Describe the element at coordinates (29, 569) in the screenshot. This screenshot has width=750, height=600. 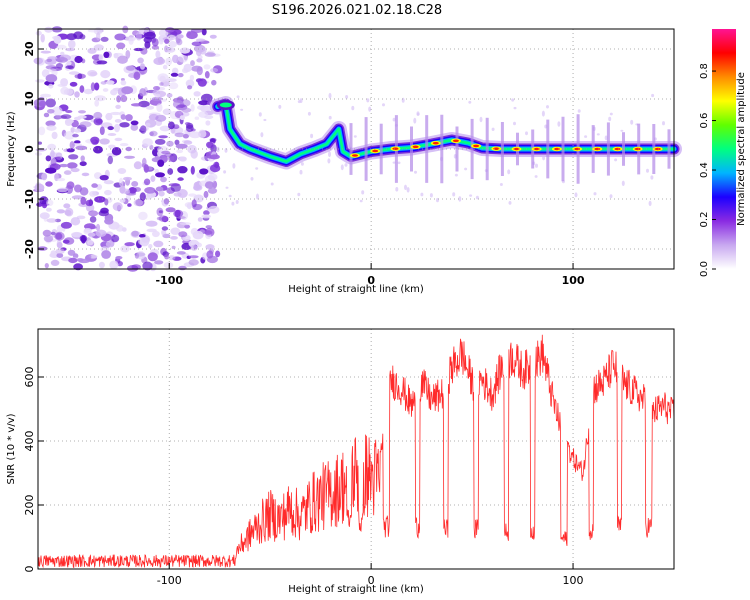
I see `y-tick-label: 0` at that location.